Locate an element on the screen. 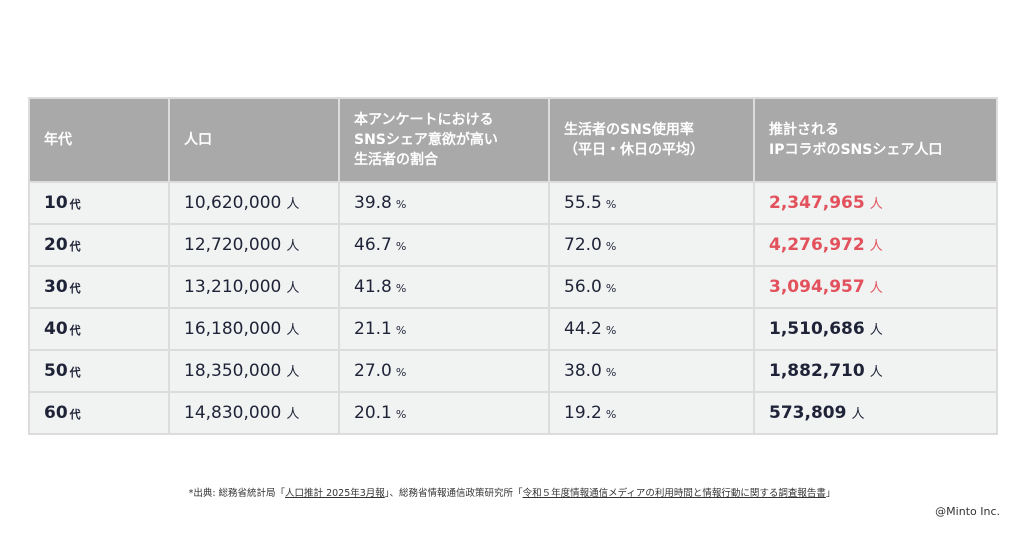  cell-population: 18,350,000 人 is located at coordinates (254, 371).